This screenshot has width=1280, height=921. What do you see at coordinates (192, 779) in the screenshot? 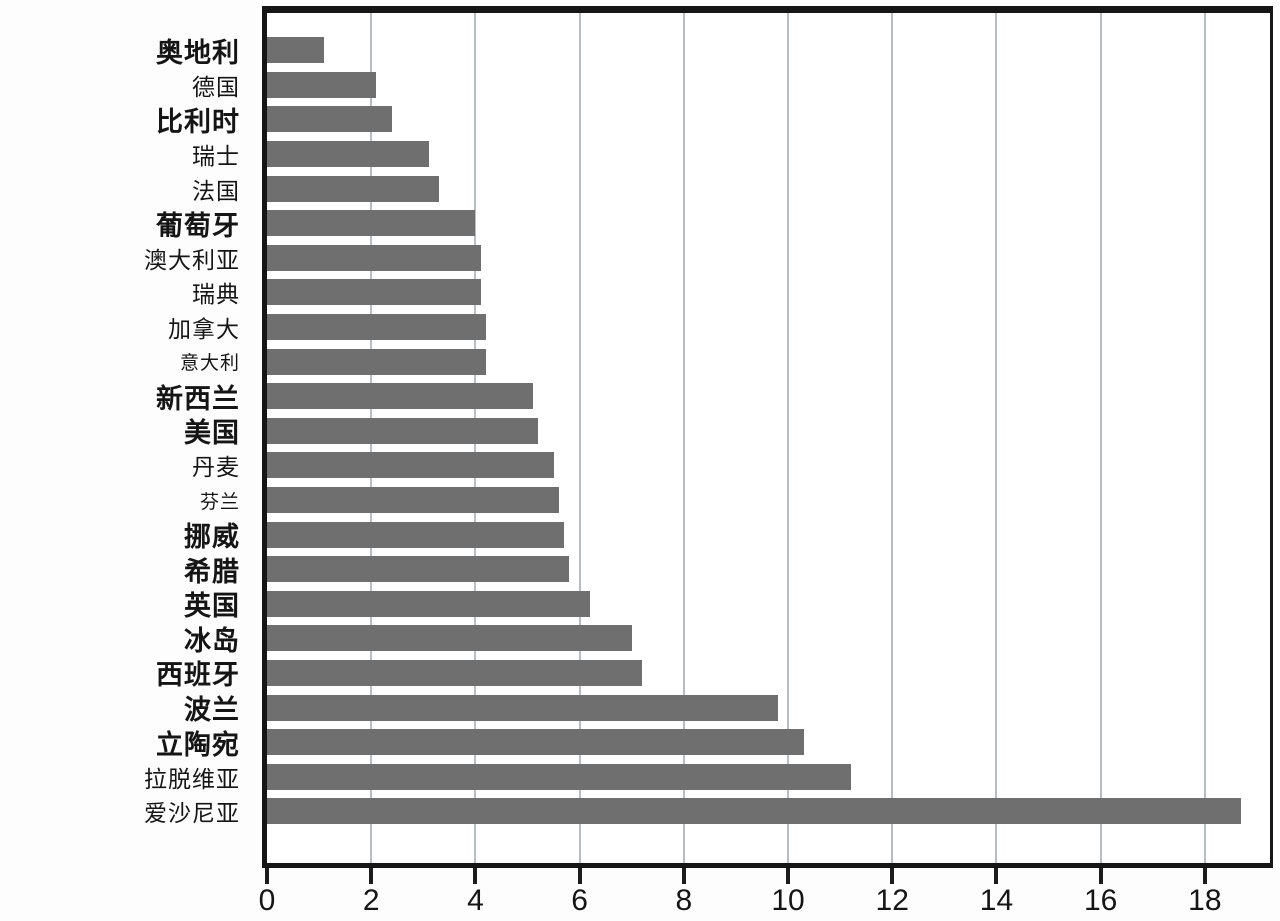
I see `country-label: 拉脱维亚` at bounding box center [192, 779].